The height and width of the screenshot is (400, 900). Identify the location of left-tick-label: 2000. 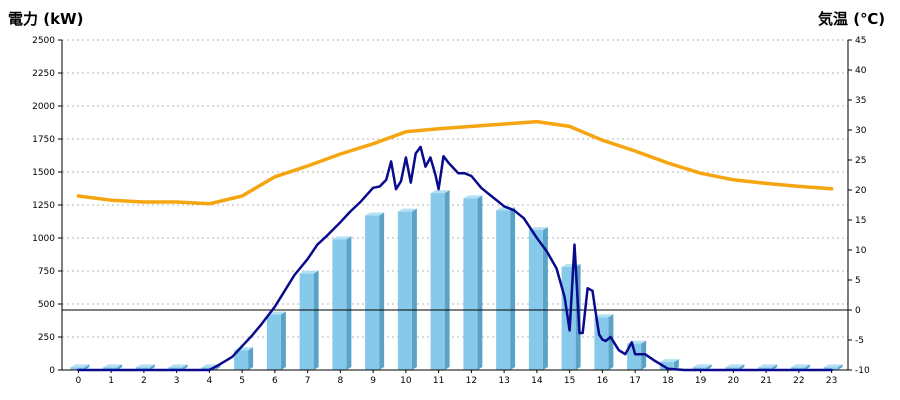
(43, 107).